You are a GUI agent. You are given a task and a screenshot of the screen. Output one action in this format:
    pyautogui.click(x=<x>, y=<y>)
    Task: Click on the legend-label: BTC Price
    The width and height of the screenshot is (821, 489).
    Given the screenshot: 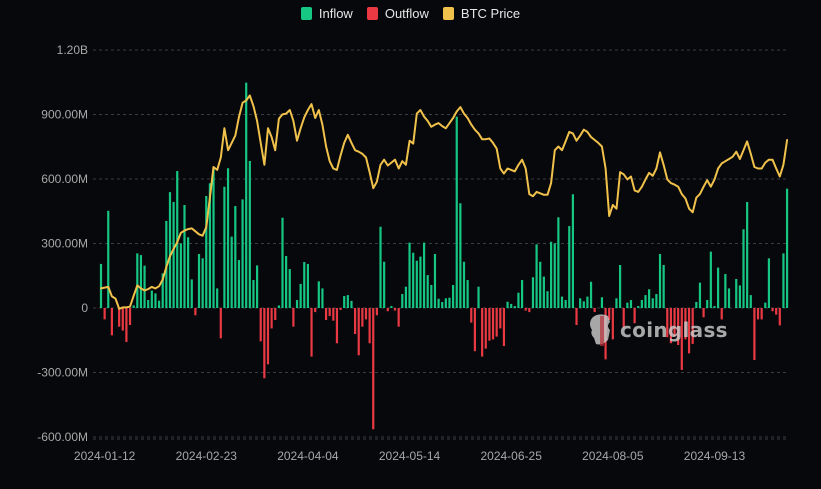 What is the action you would take?
    pyautogui.click(x=490, y=13)
    